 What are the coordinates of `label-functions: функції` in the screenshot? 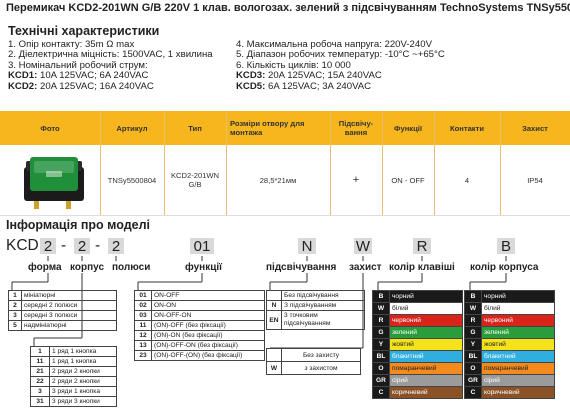 It's located at (203, 267).